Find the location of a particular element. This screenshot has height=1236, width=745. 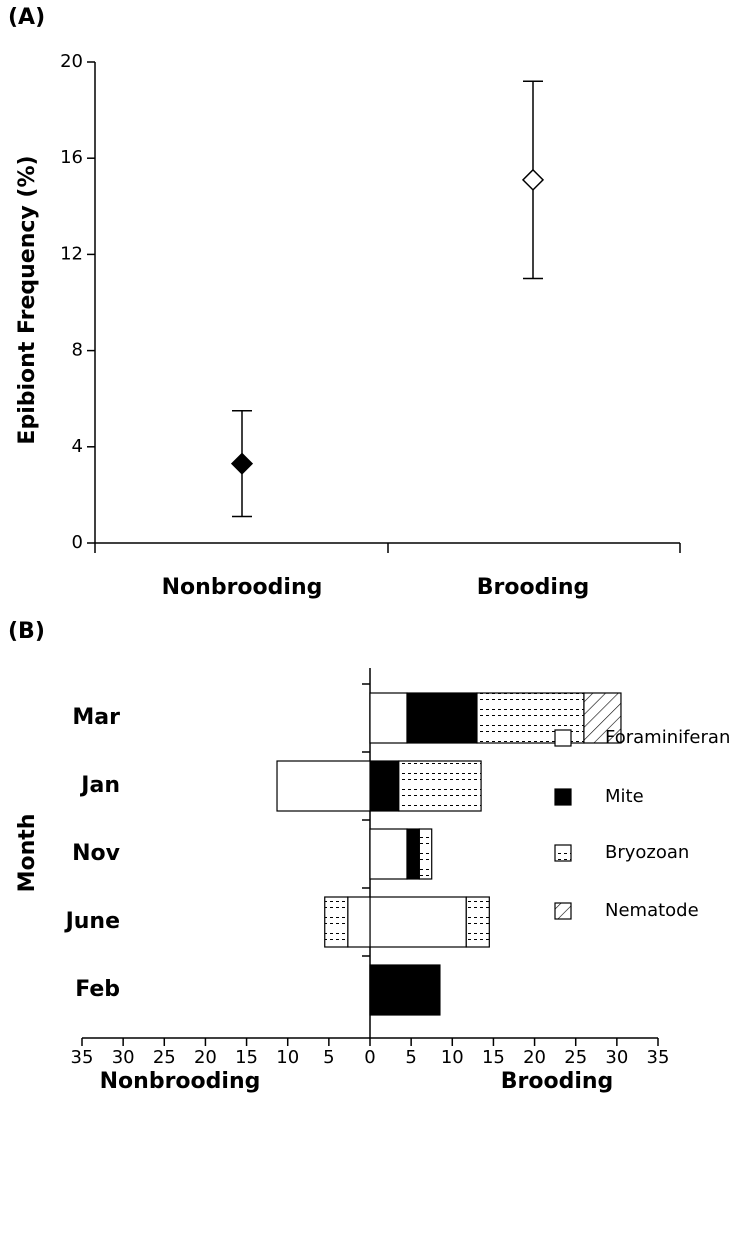

panel-b-y-label: Month is located at coordinates (27, 853).